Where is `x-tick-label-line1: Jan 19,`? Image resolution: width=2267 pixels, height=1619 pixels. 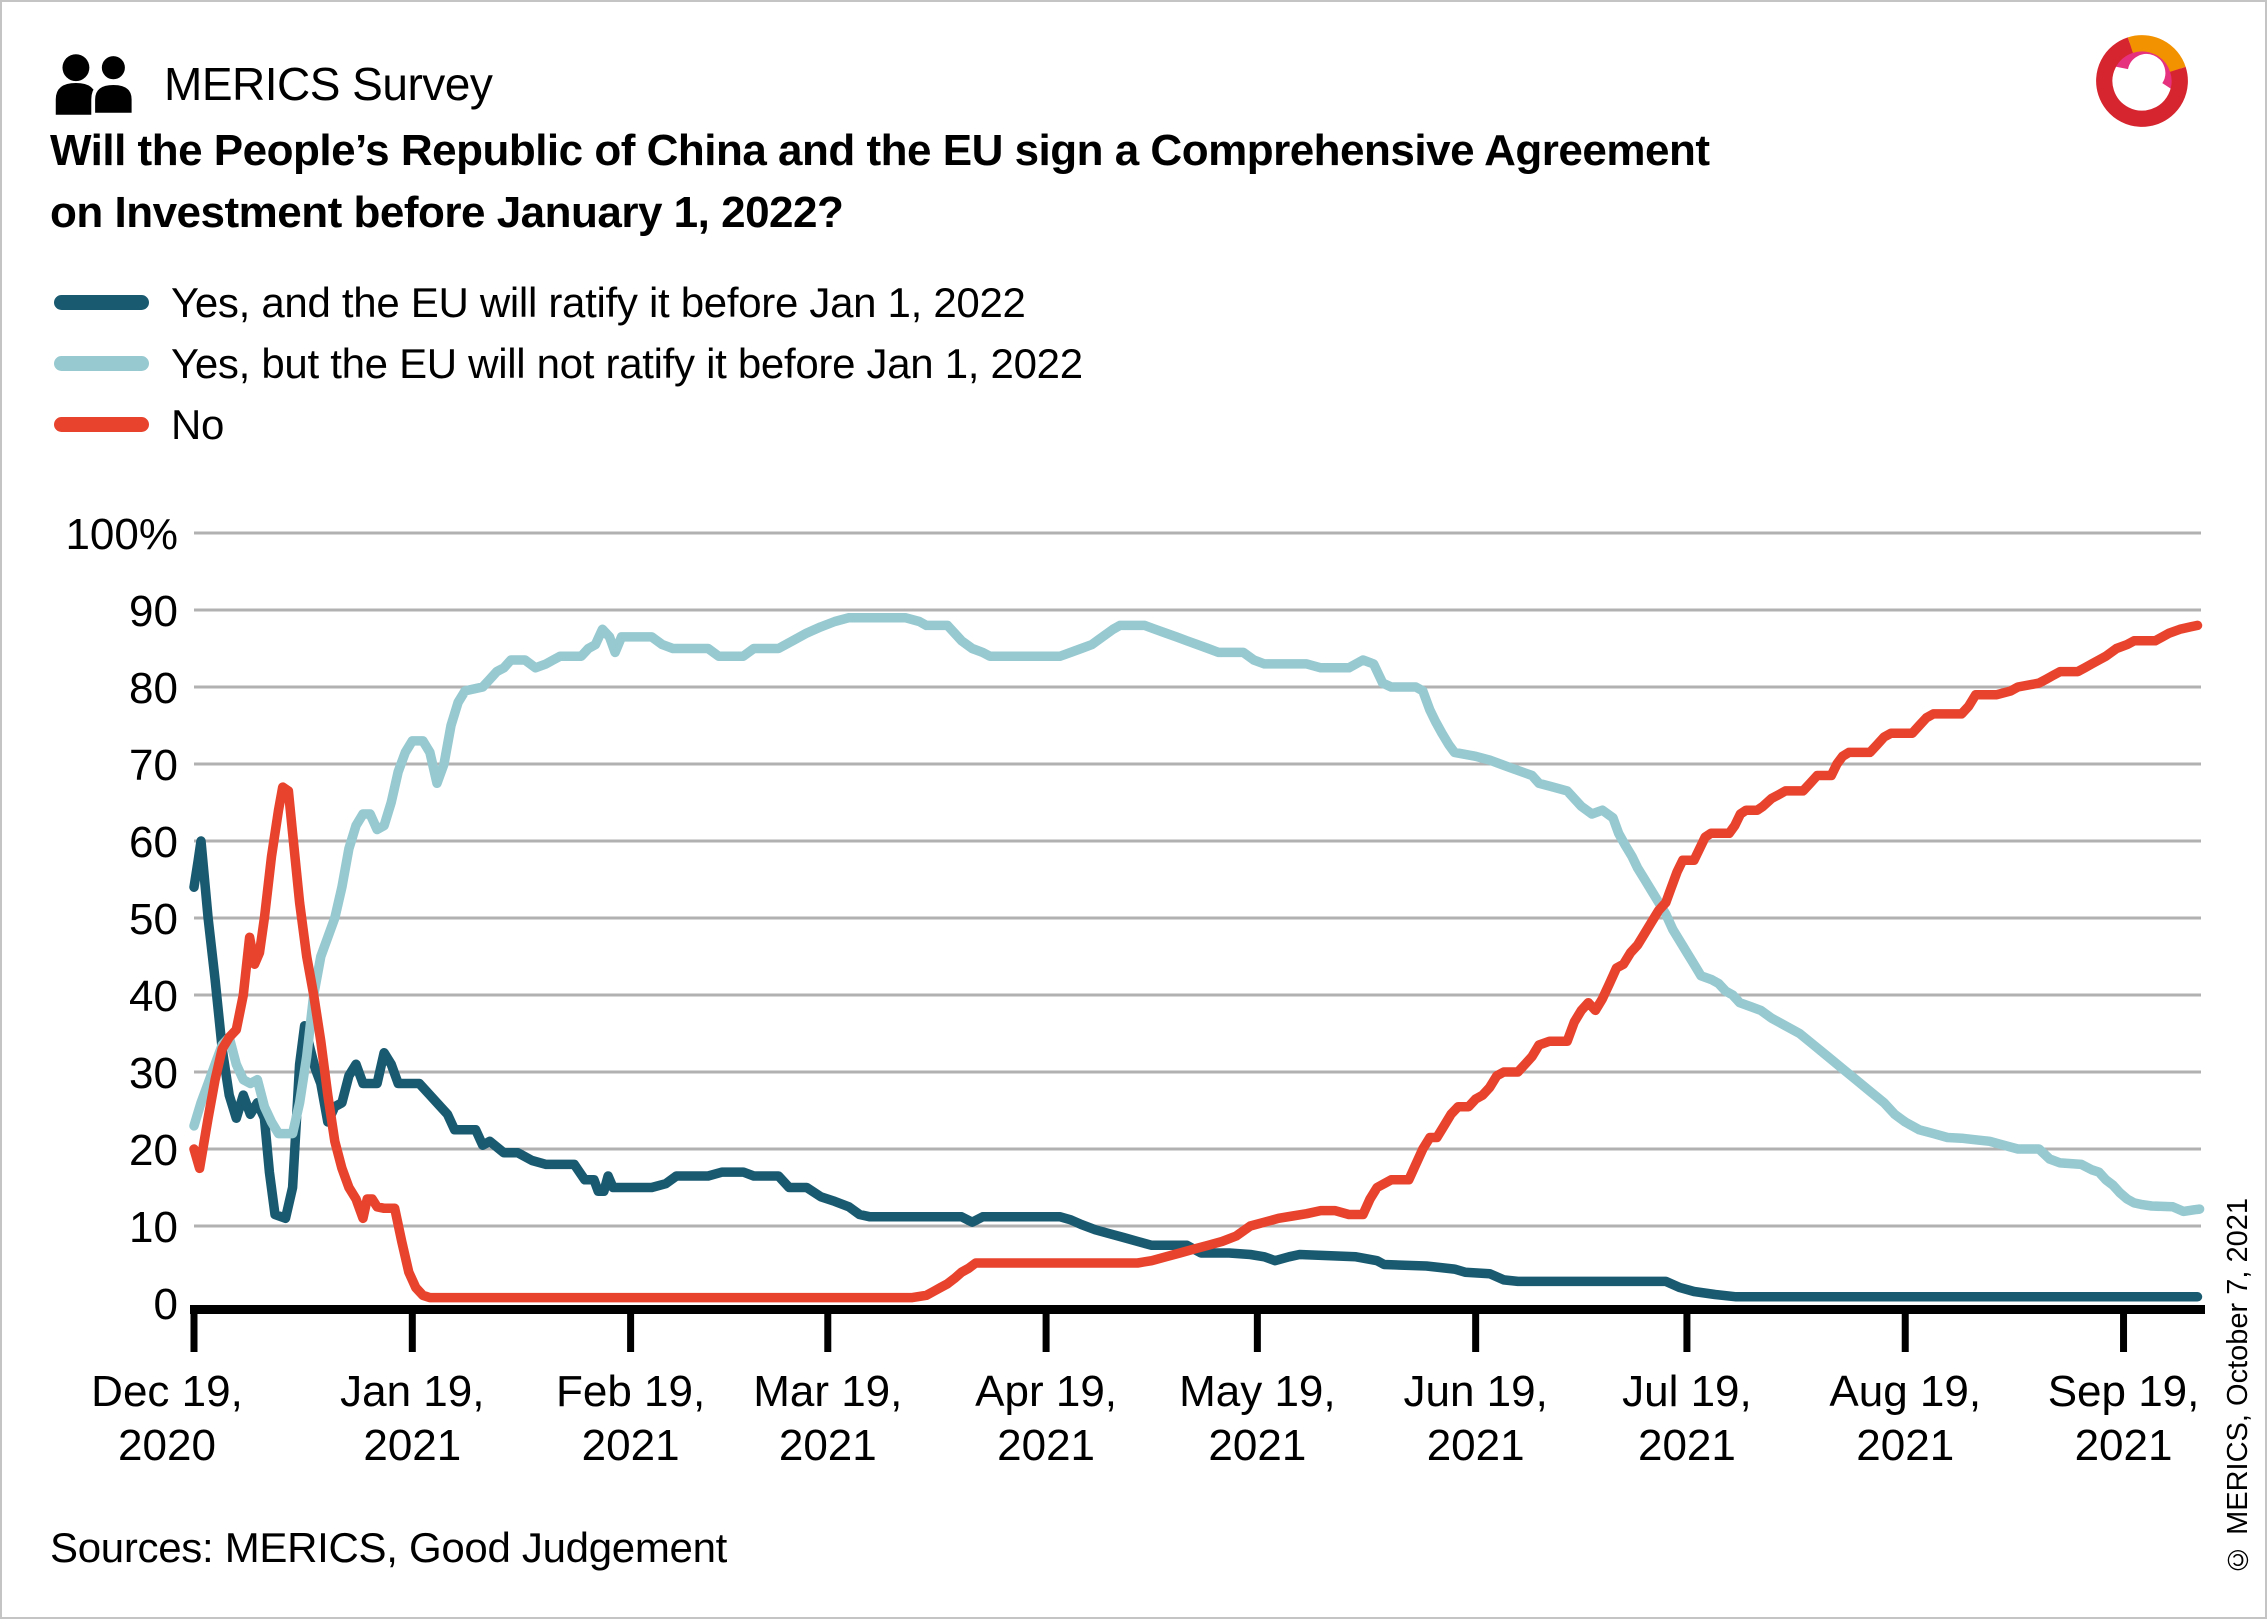
x-tick-label-line1: Jan 19, is located at coordinates (412, 1391).